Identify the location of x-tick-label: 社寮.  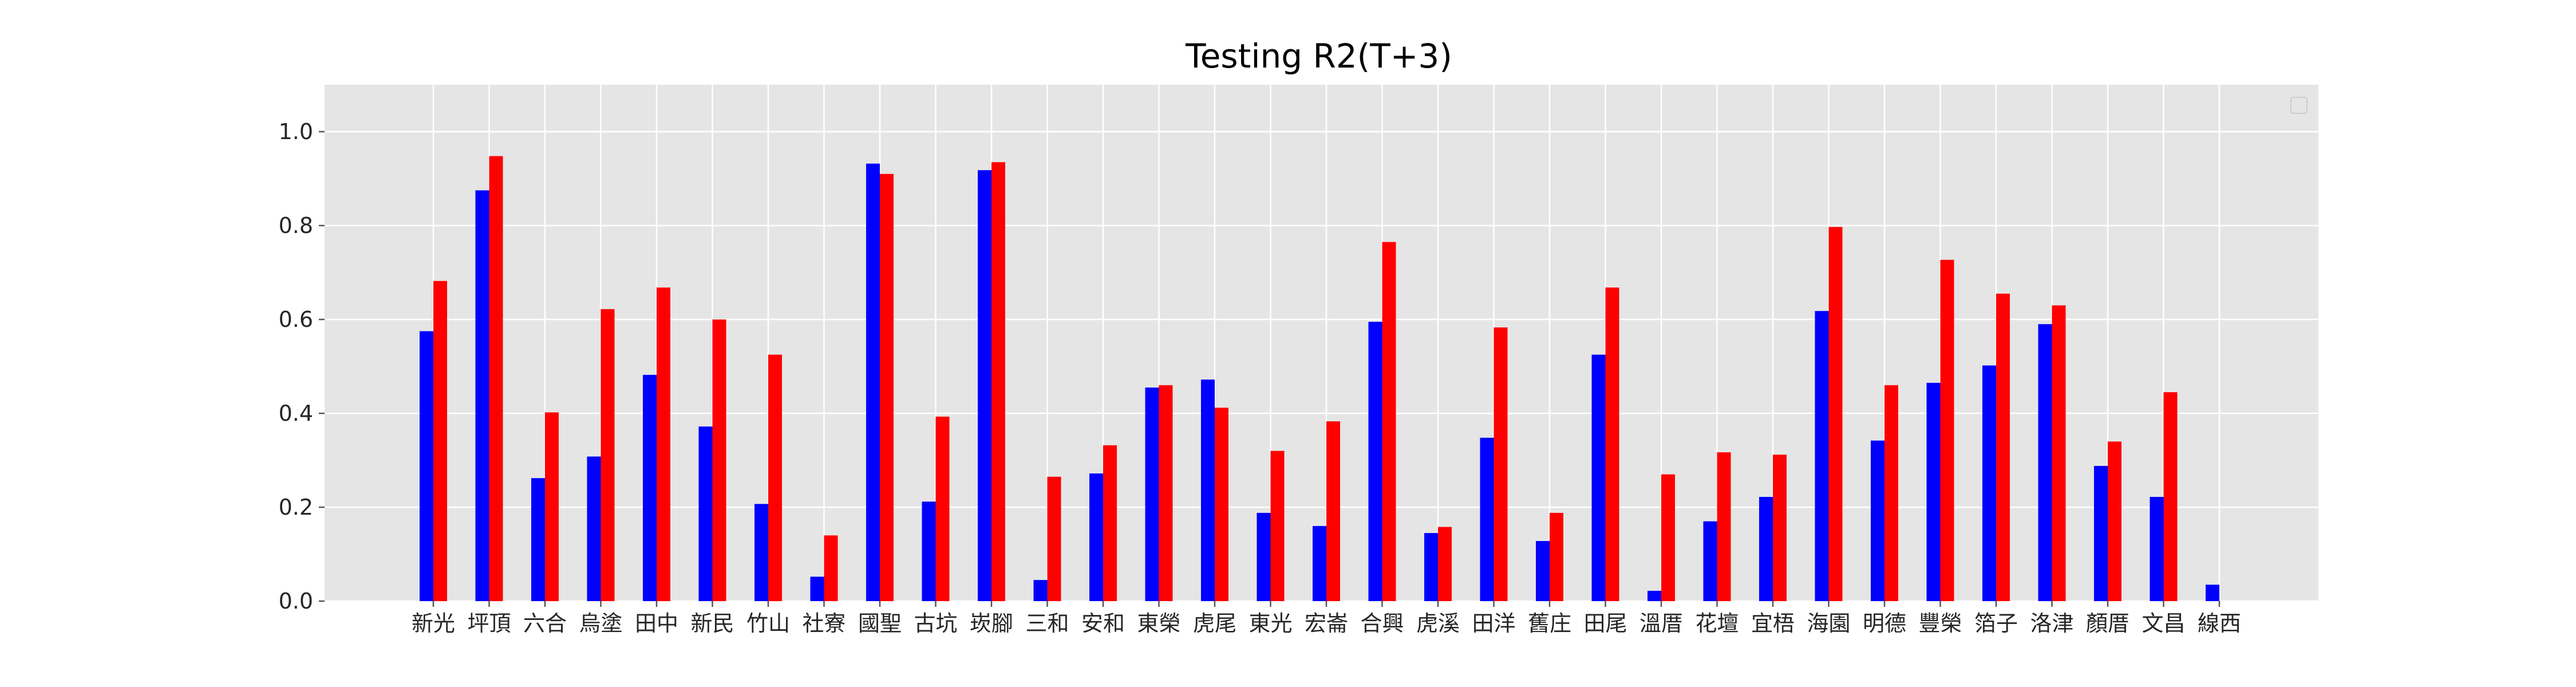
(824, 623).